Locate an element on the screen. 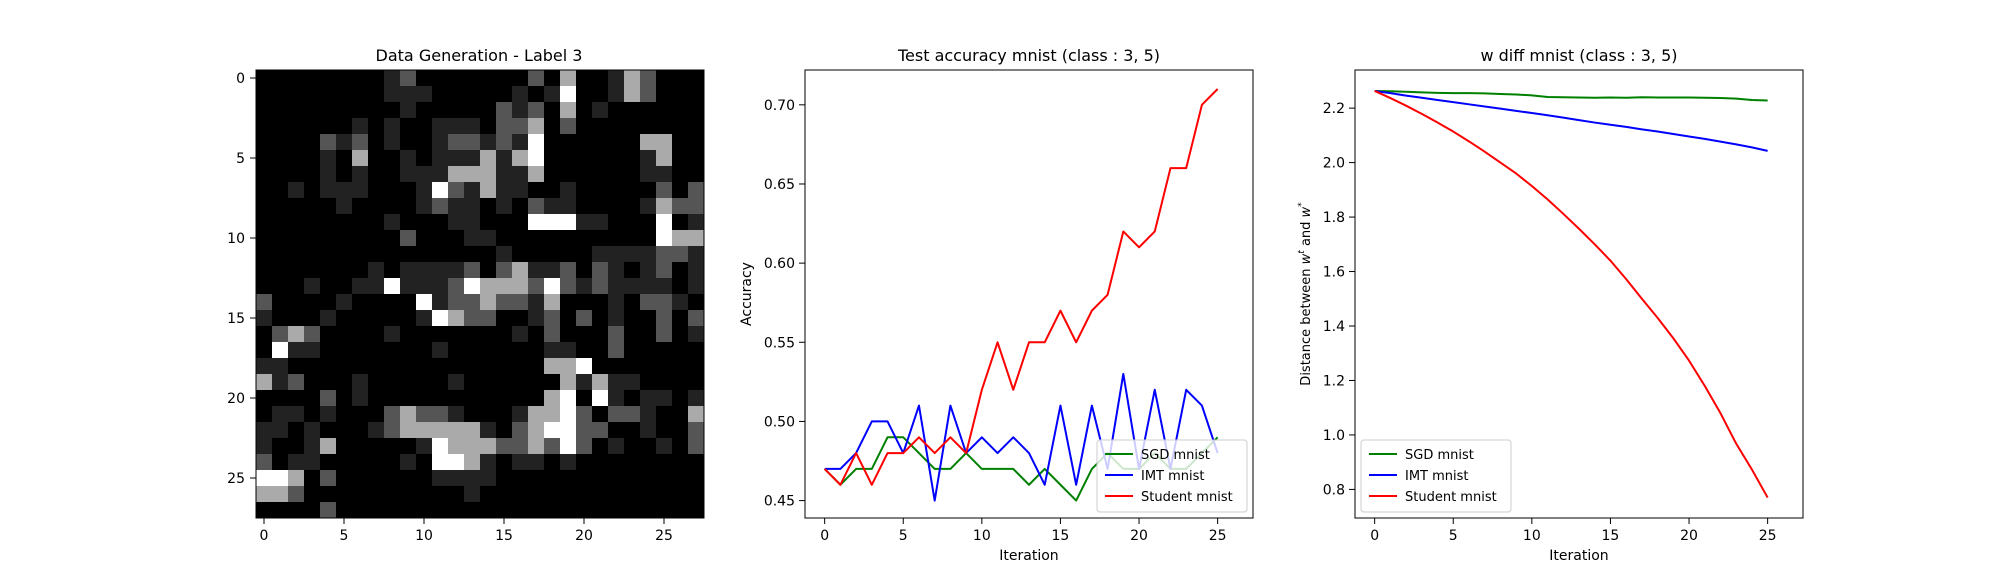 The height and width of the screenshot is (580, 2000). accuracy-y-label: Accuracy is located at coordinates (747, 294).